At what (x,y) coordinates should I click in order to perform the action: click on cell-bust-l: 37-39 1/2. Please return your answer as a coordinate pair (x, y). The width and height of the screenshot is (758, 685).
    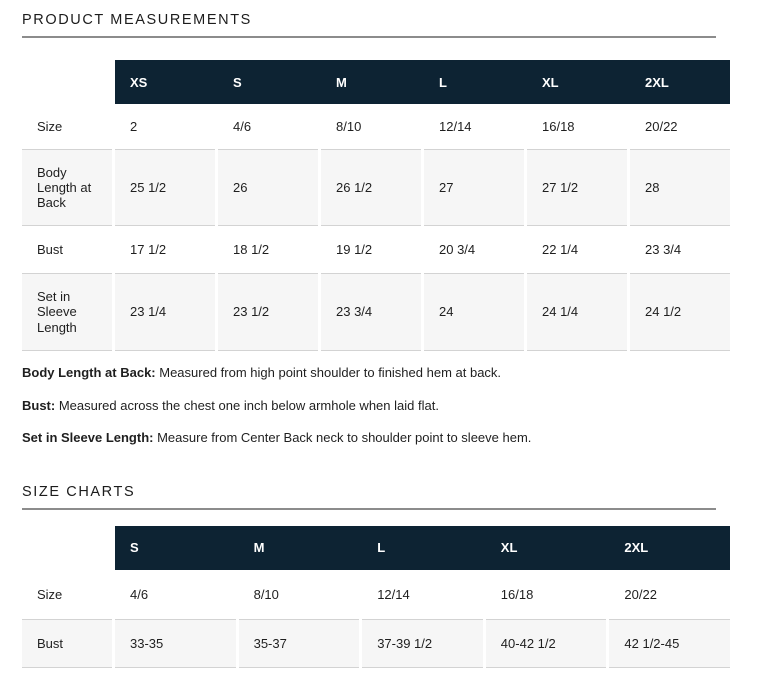
    Looking at the image, I should click on (422, 643).